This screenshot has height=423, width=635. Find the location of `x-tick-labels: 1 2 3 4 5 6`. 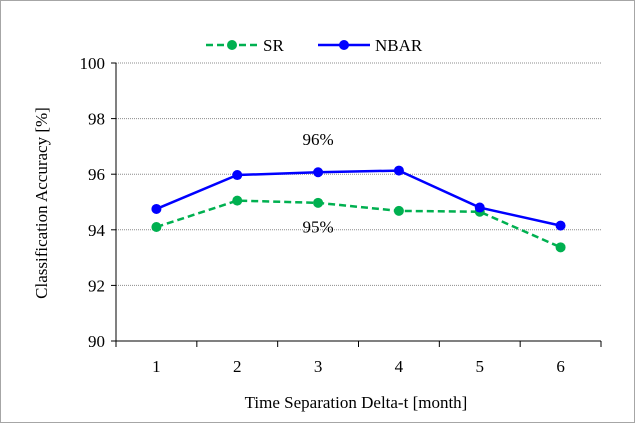

x-tick-labels: 1 2 3 4 5 6 is located at coordinates (358, 366).